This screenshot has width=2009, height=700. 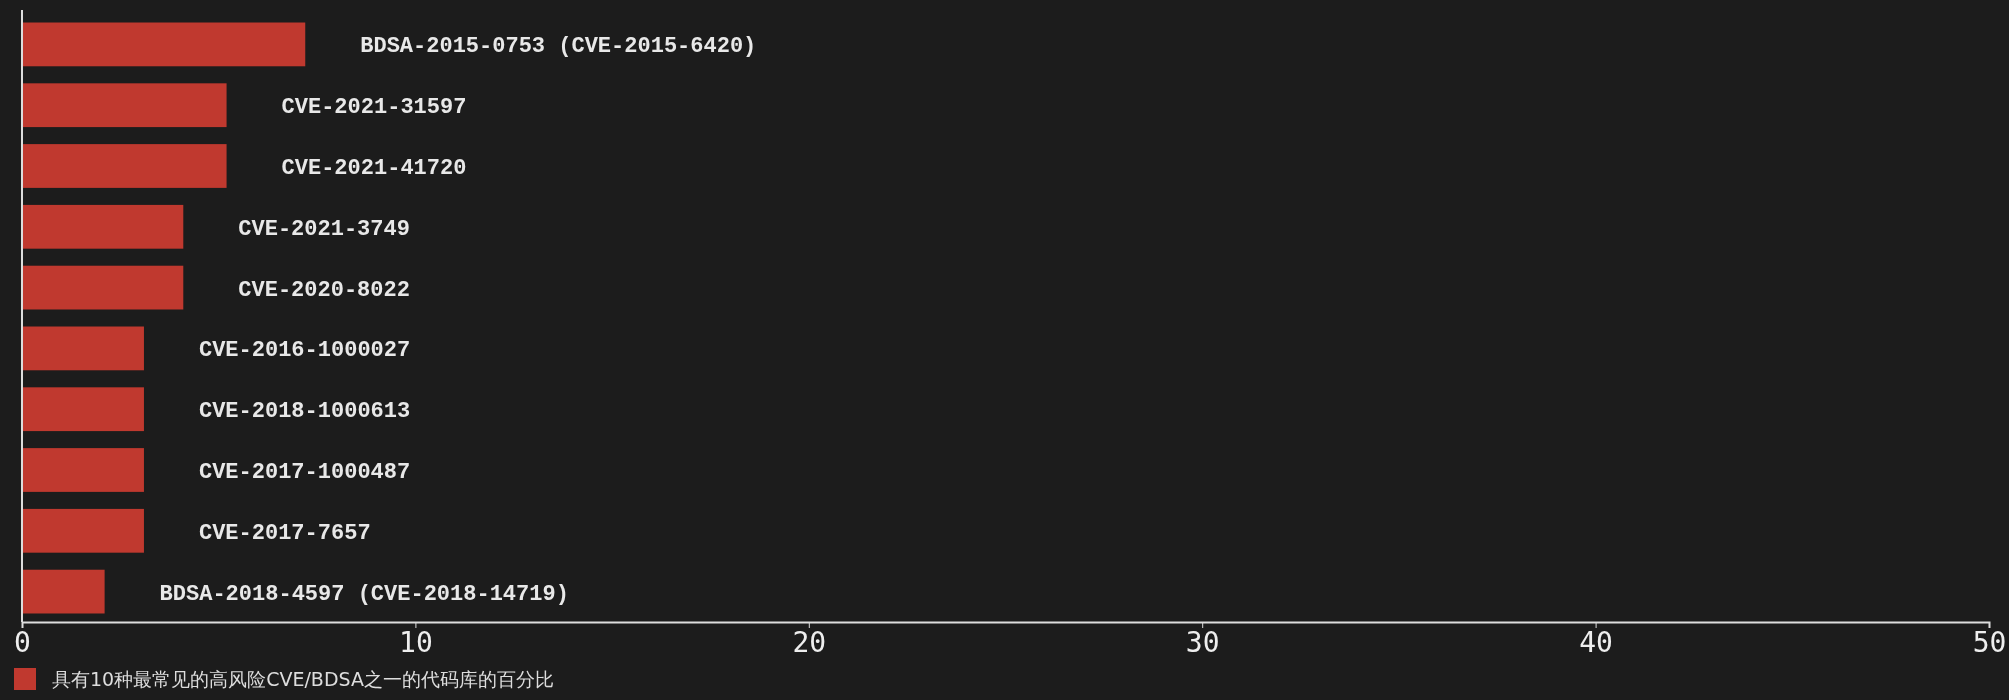 What do you see at coordinates (374, 108) in the screenshot?
I see `y-tick-label: CVE-2021-31597` at bounding box center [374, 108].